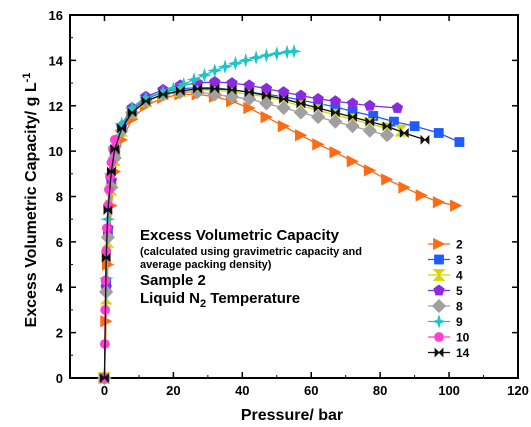 The image size is (531, 427). I want to click on x-tick-label: 80, so click(380, 390).